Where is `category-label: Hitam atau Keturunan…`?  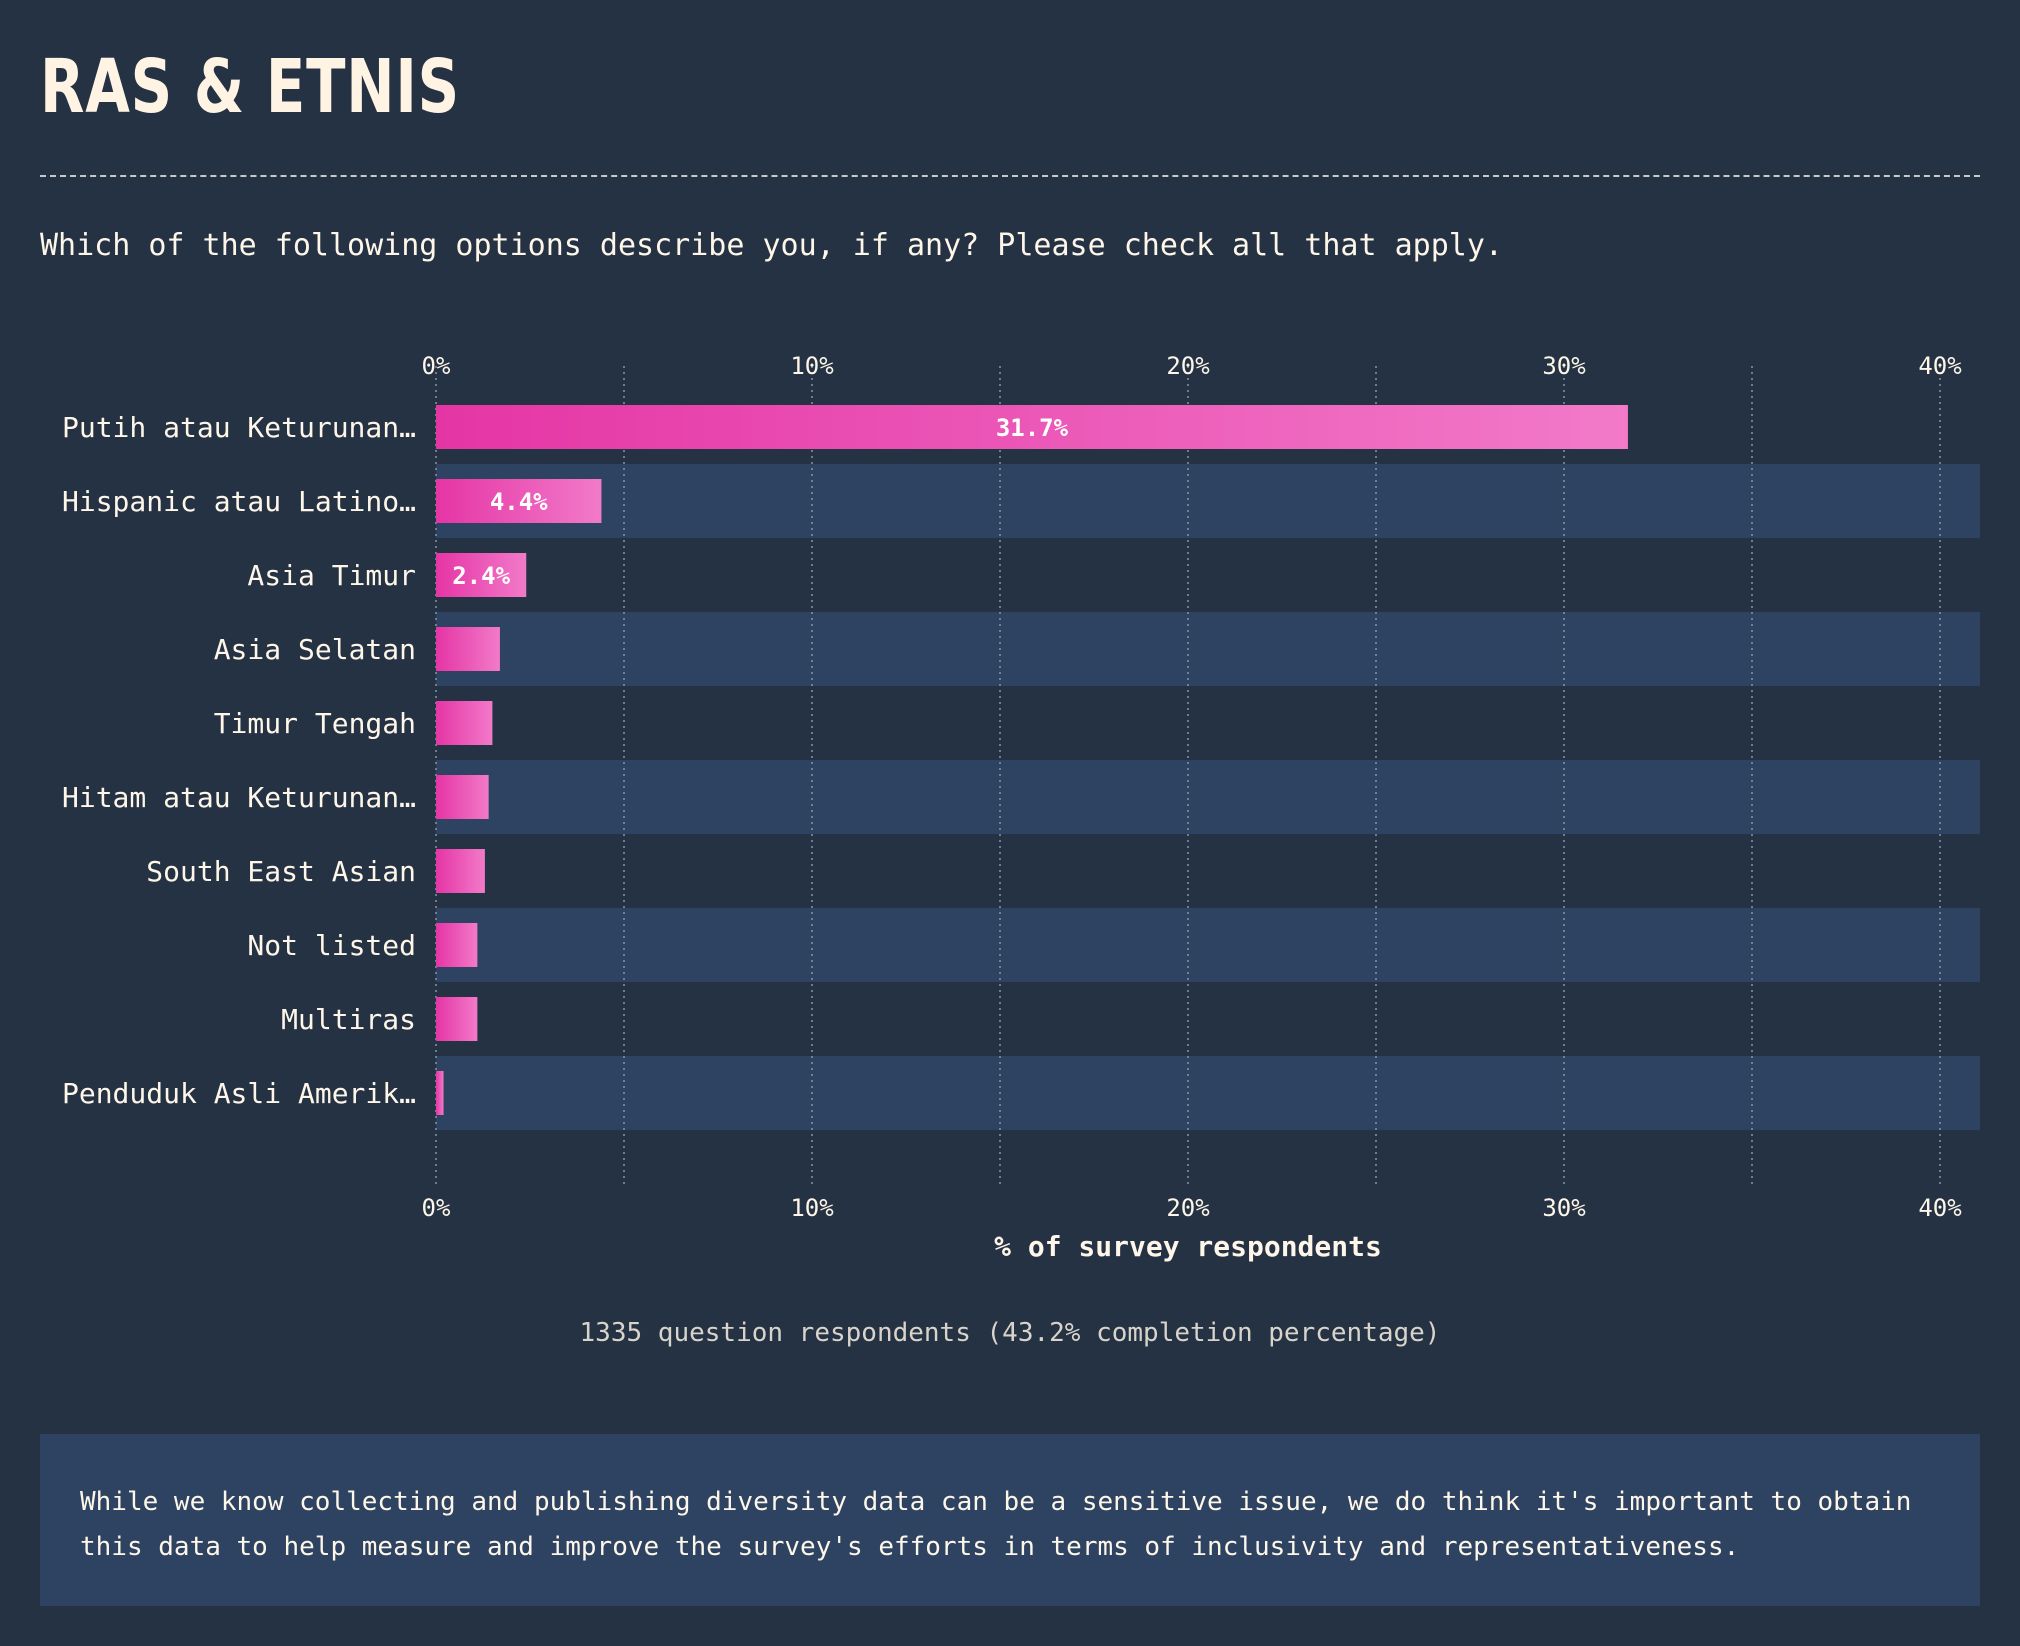
category-label: Hitam atau Keturunan… is located at coordinates (239, 797).